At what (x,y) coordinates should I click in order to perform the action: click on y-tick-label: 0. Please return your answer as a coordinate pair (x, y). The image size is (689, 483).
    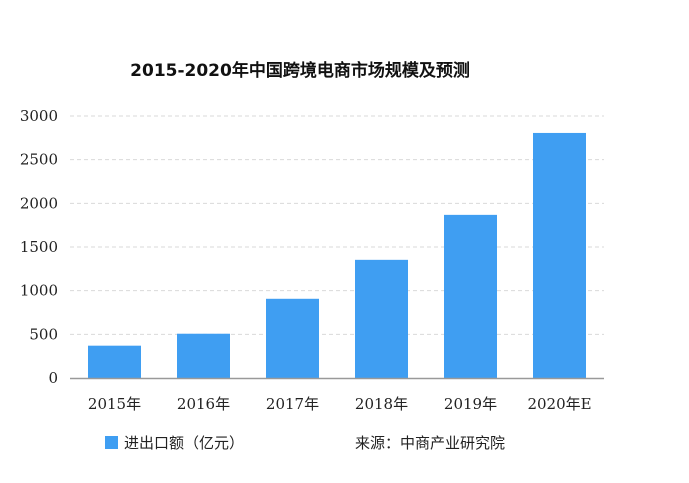
    Looking at the image, I should click on (53, 378).